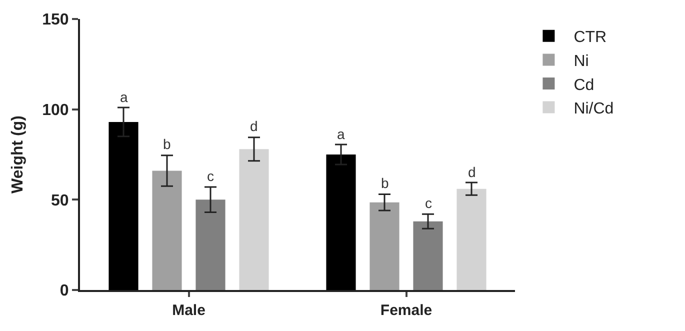  What do you see at coordinates (64, 291) in the screenshot?
I see `y-tick-label: 0` at bounding box center [64, 291].